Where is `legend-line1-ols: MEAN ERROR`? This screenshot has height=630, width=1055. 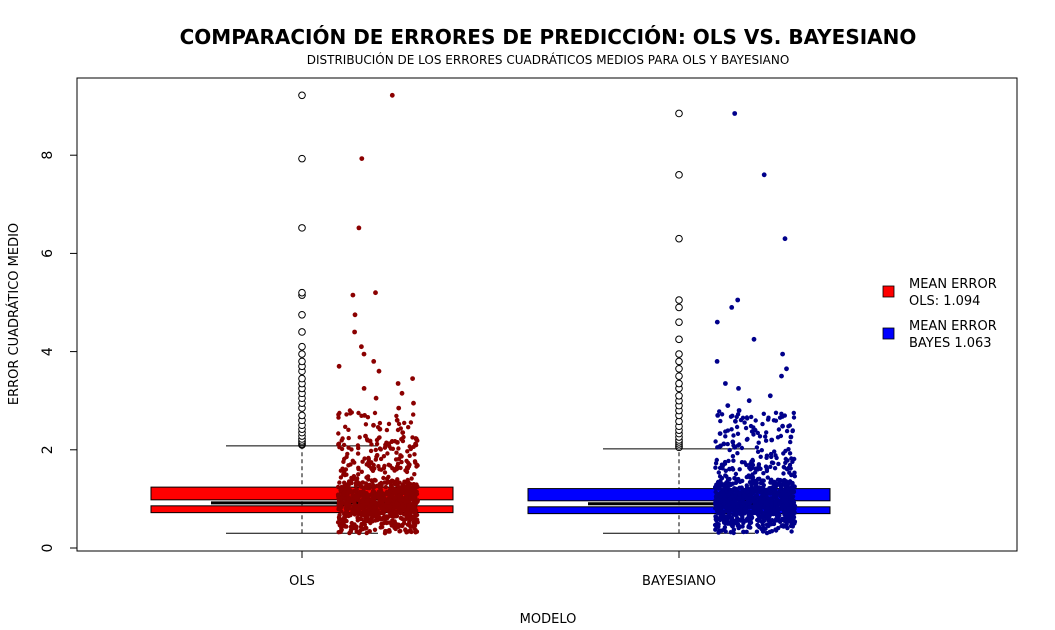
legend-line1-ols: MEAN ERROR is located at coordinates (953, 284).